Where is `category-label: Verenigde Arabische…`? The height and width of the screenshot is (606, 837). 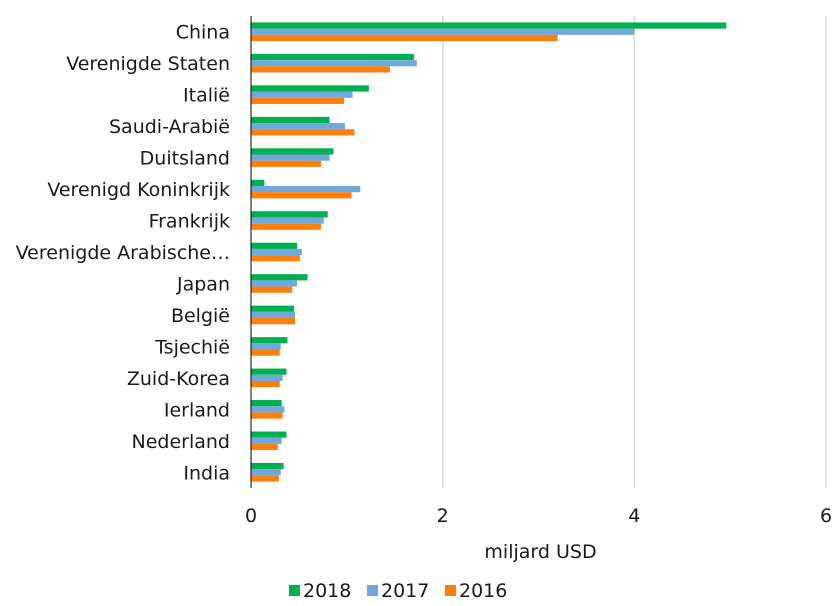
category-label: Verenigde Arabische… is located at coordinates (123, 253).